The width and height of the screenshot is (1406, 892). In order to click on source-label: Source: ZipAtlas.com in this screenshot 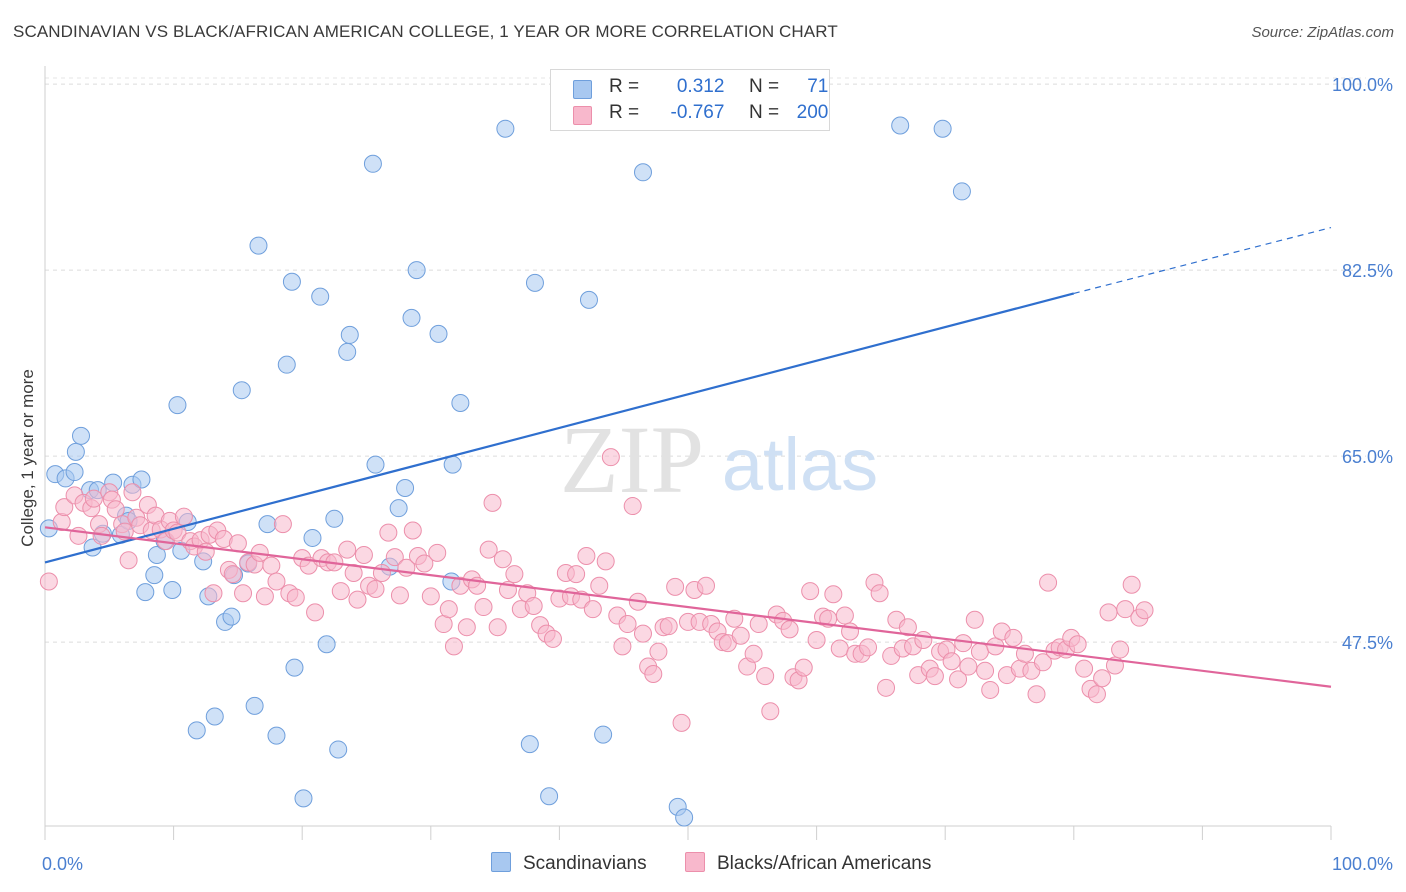, I will do `click(1322, 32)`.